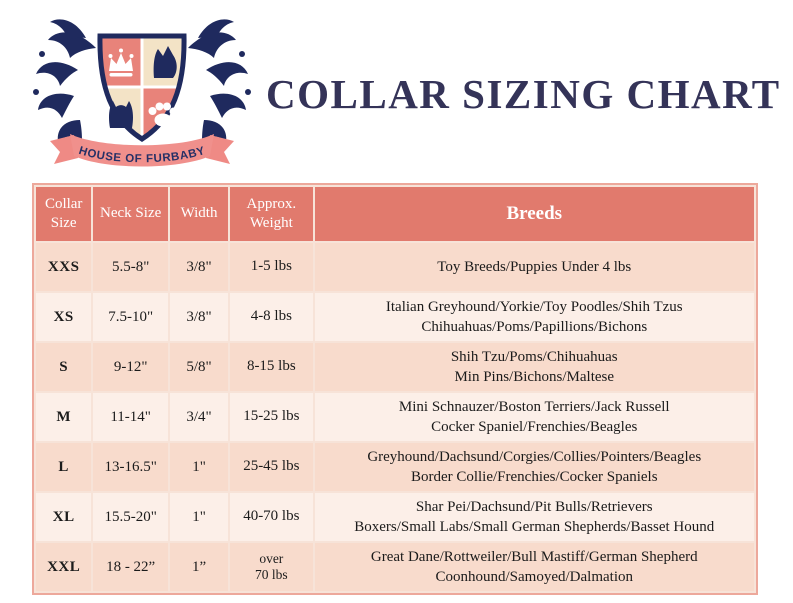 This screenshot has width=793, height=603. Describe the element at coordinates (271, 517) in the screenshot. I see `cell-weight: 40-70 lbs` at that location.